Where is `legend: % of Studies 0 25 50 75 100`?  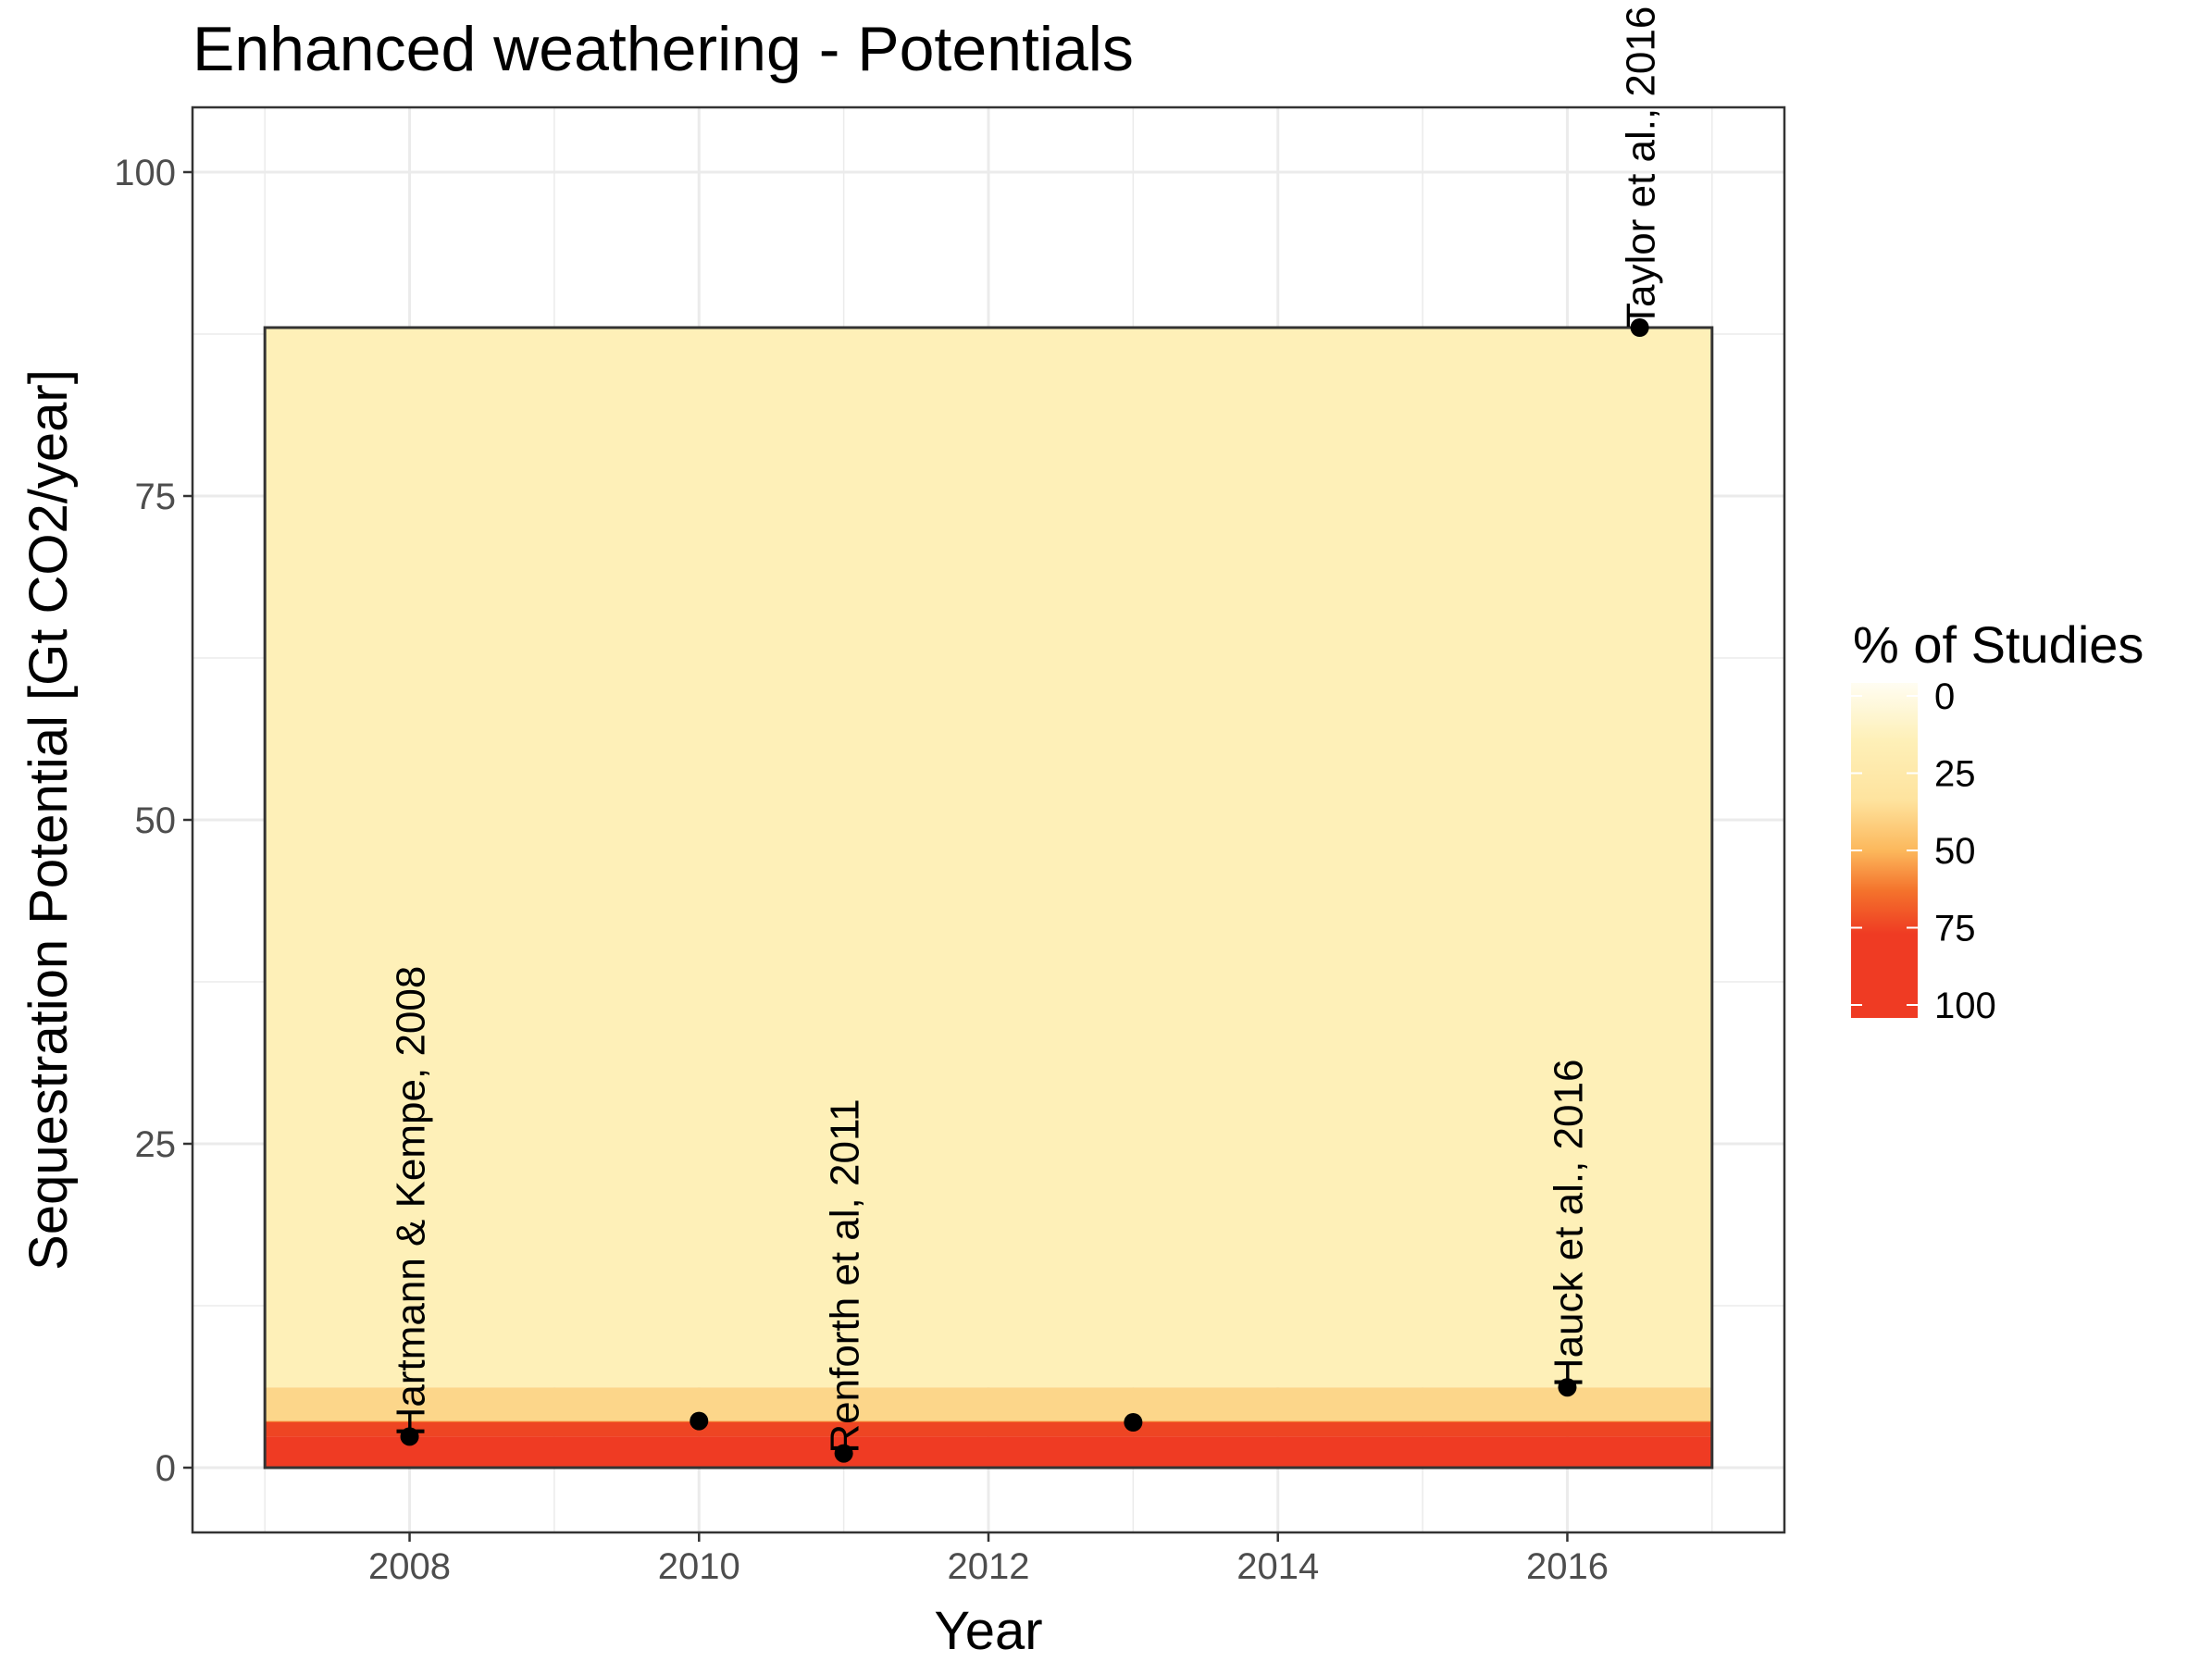
legend: % of Studies 0 25 50 75 100 is located at coordinates (1997, 821).